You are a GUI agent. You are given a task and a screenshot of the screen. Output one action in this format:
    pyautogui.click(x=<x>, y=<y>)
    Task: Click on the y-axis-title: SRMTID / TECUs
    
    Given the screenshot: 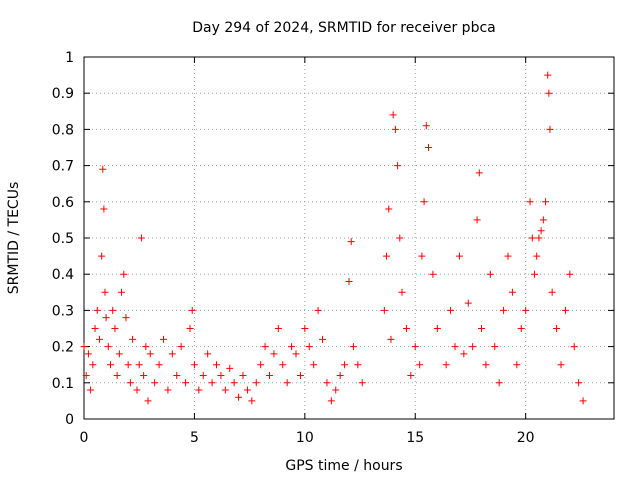 What is the action you would take?
    pyautogui.click(x=14, y=238)
    